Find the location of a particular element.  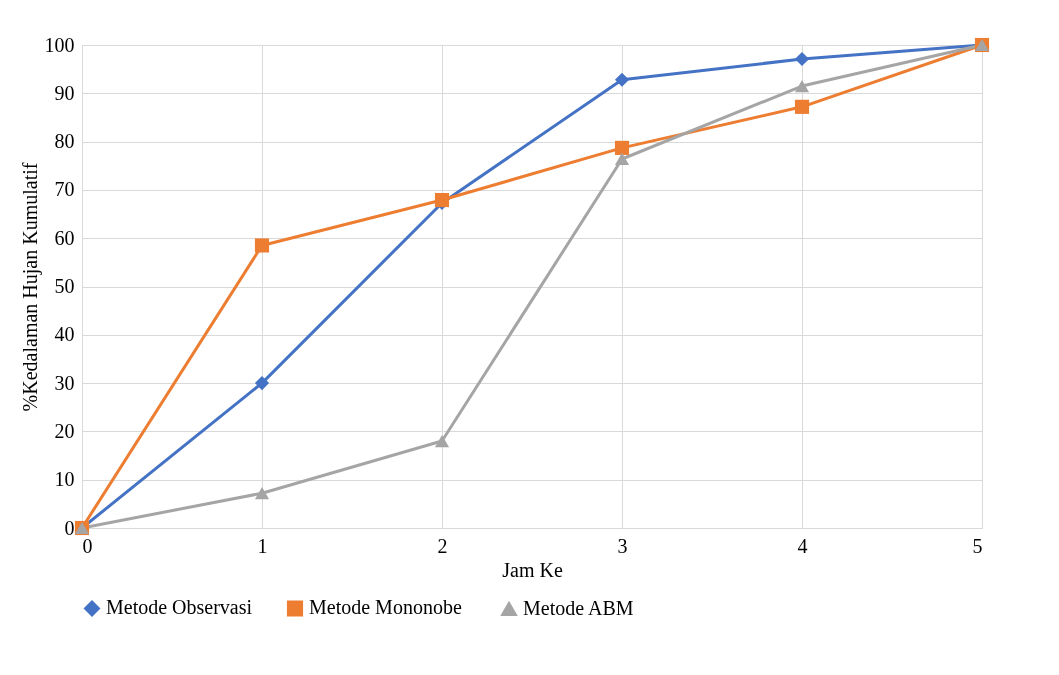

legend-label: Metode Mononobe is located at coordinates (385, 607).